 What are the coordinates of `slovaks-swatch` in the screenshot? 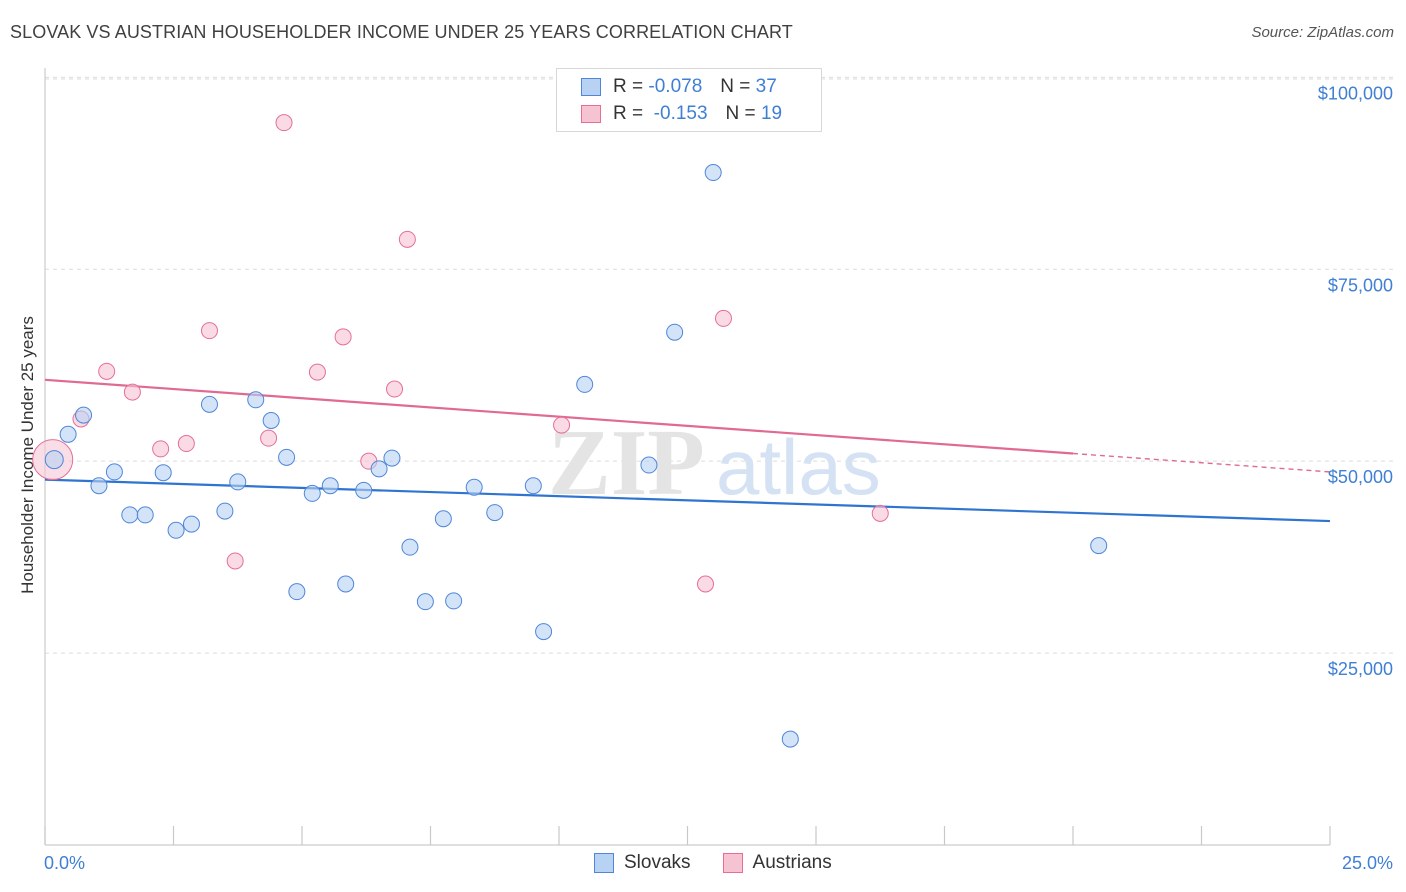 It's located at (604, 863).